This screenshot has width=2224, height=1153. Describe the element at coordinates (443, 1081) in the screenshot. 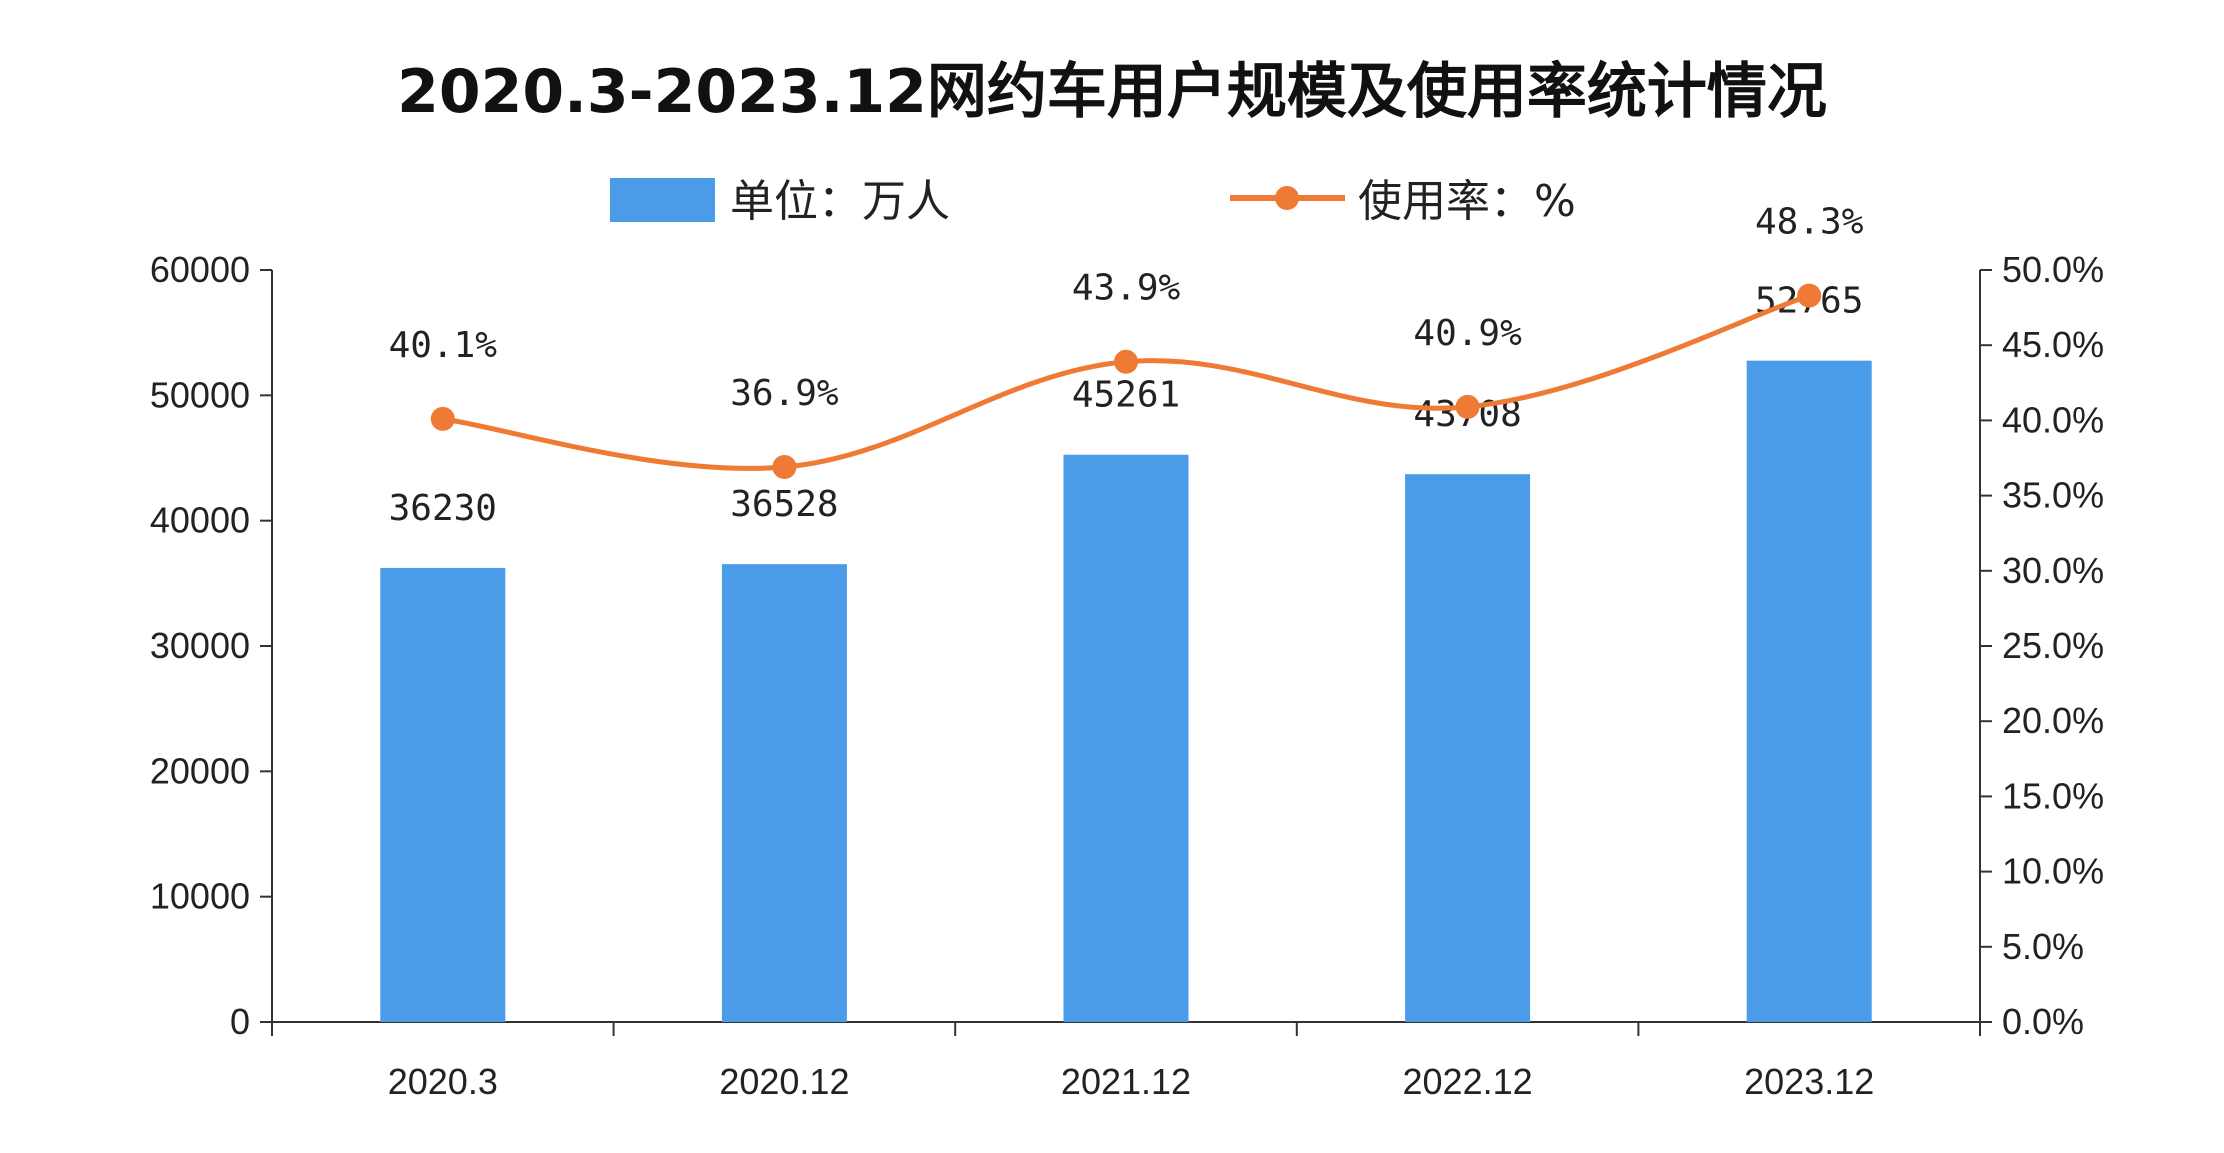

I see `x-tick-label: 2020.3` at that location.